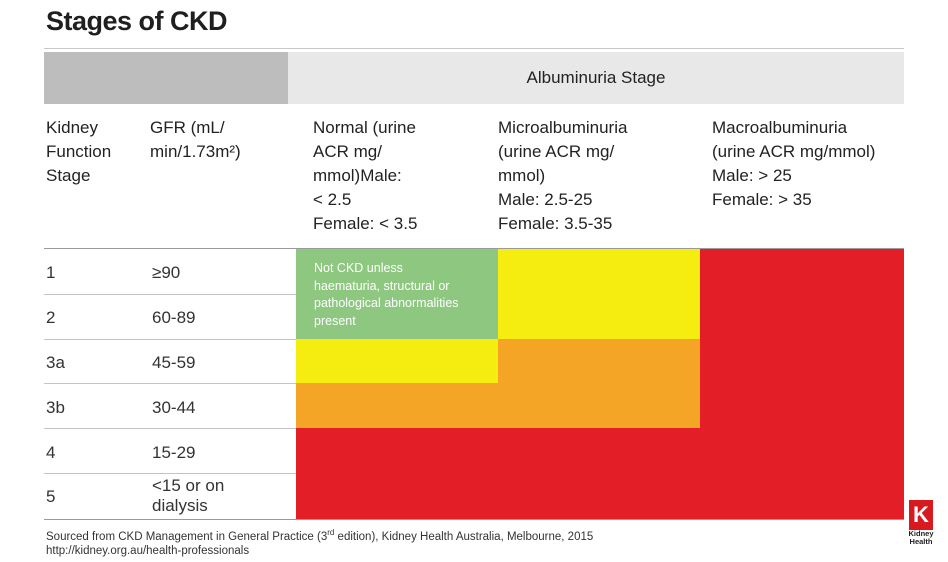 This screenshot has height=562, width=948. Describe the element at coordinates (752, 175) in the screenshot. I see `header-line: Male: > 25` at that location.